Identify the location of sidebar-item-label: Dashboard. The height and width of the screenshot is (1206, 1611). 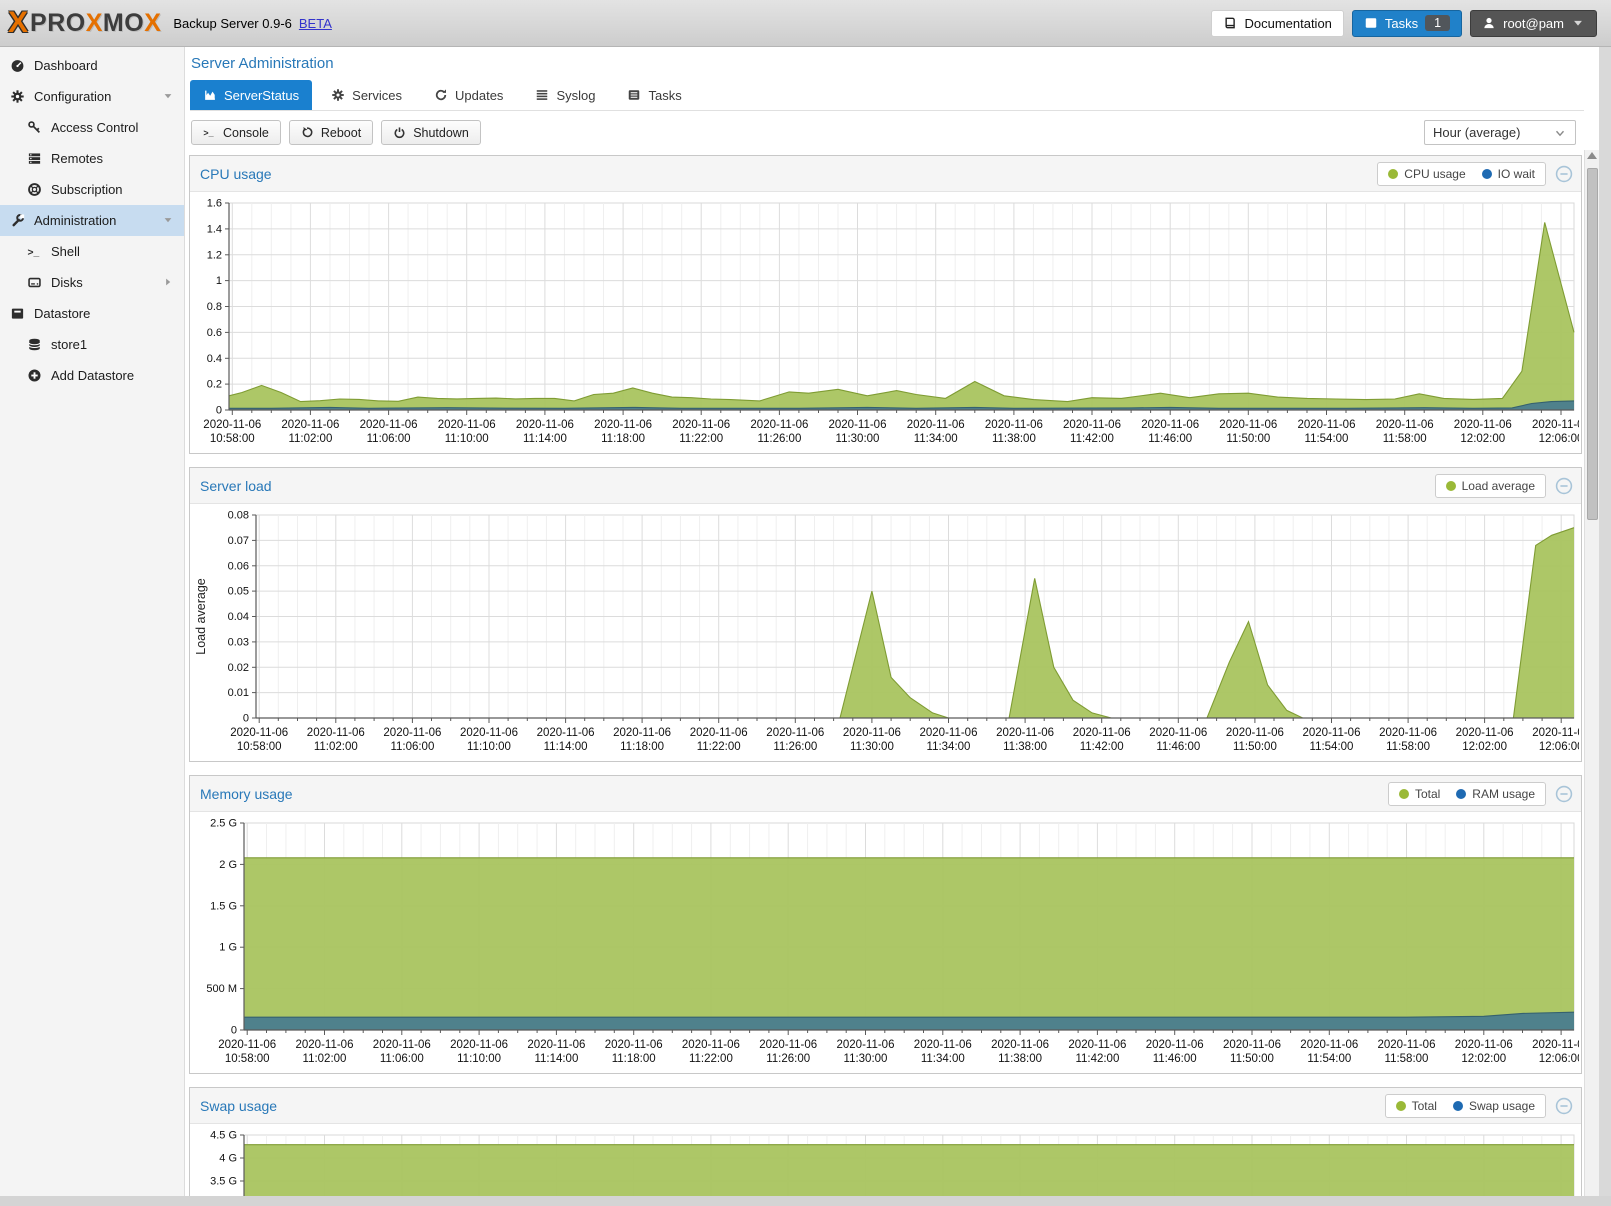
(66, 65).